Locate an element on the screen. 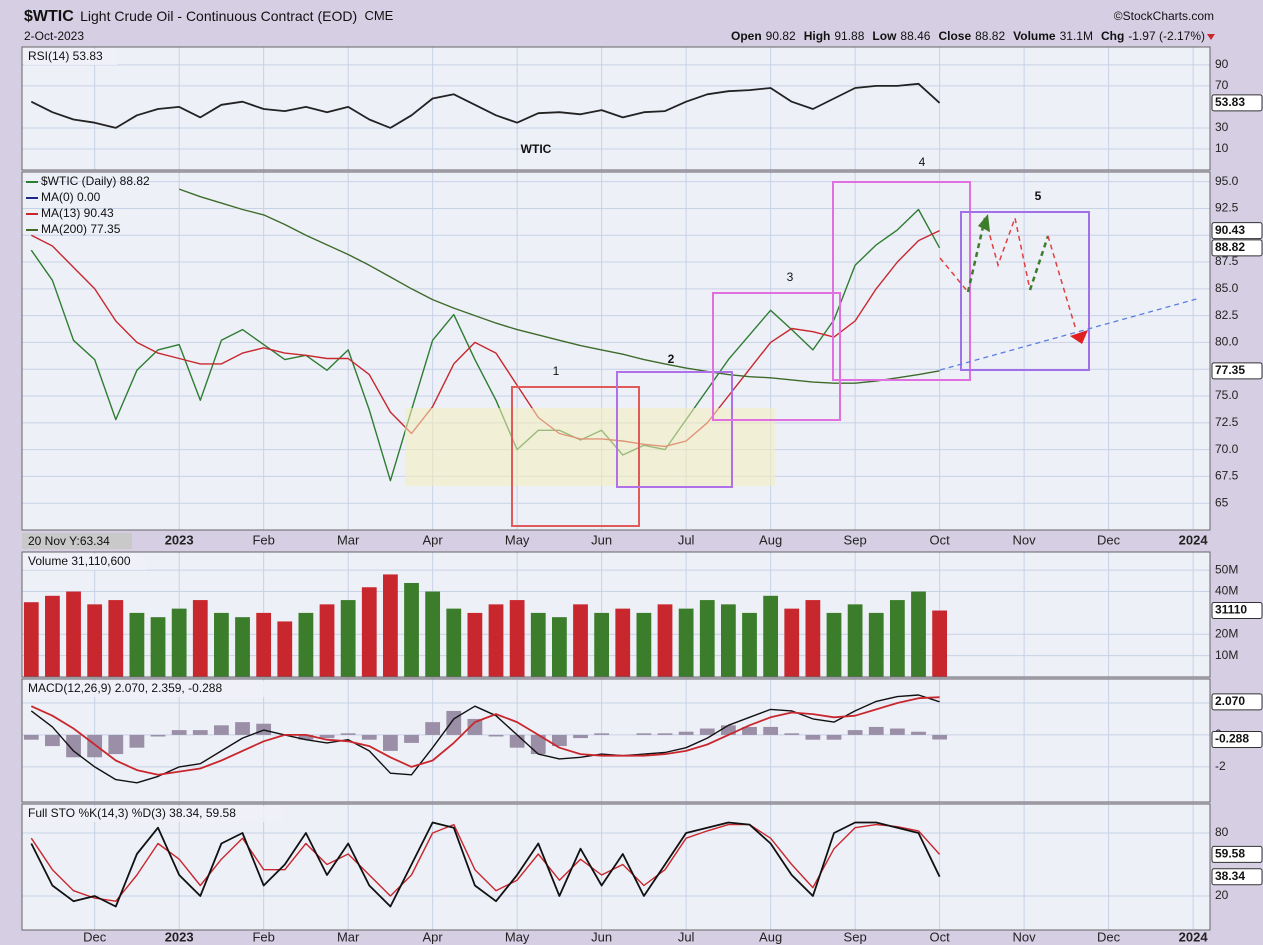  x-tick-label: Apr is located at coordinates (433, 539).